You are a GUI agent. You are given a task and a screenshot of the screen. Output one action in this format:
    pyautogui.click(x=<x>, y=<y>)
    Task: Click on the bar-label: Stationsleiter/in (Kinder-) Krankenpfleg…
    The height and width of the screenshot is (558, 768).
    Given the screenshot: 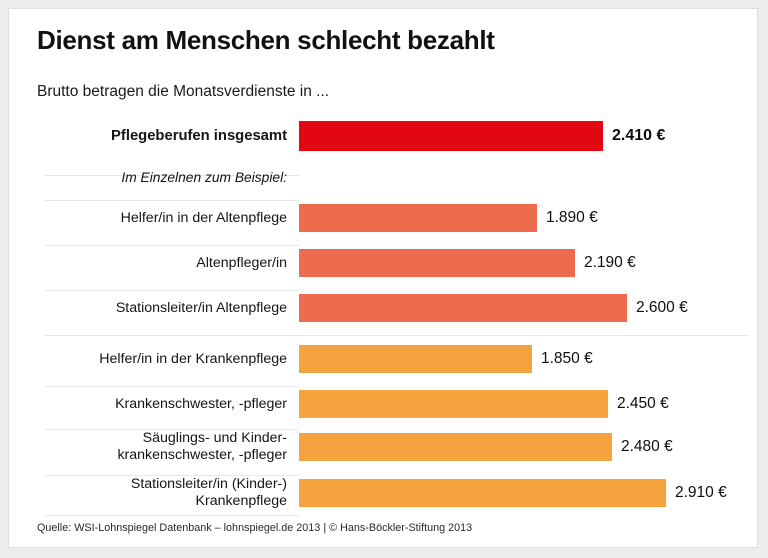 What is the action you would take?
    pyautogui.click(x=208, y=492)
    